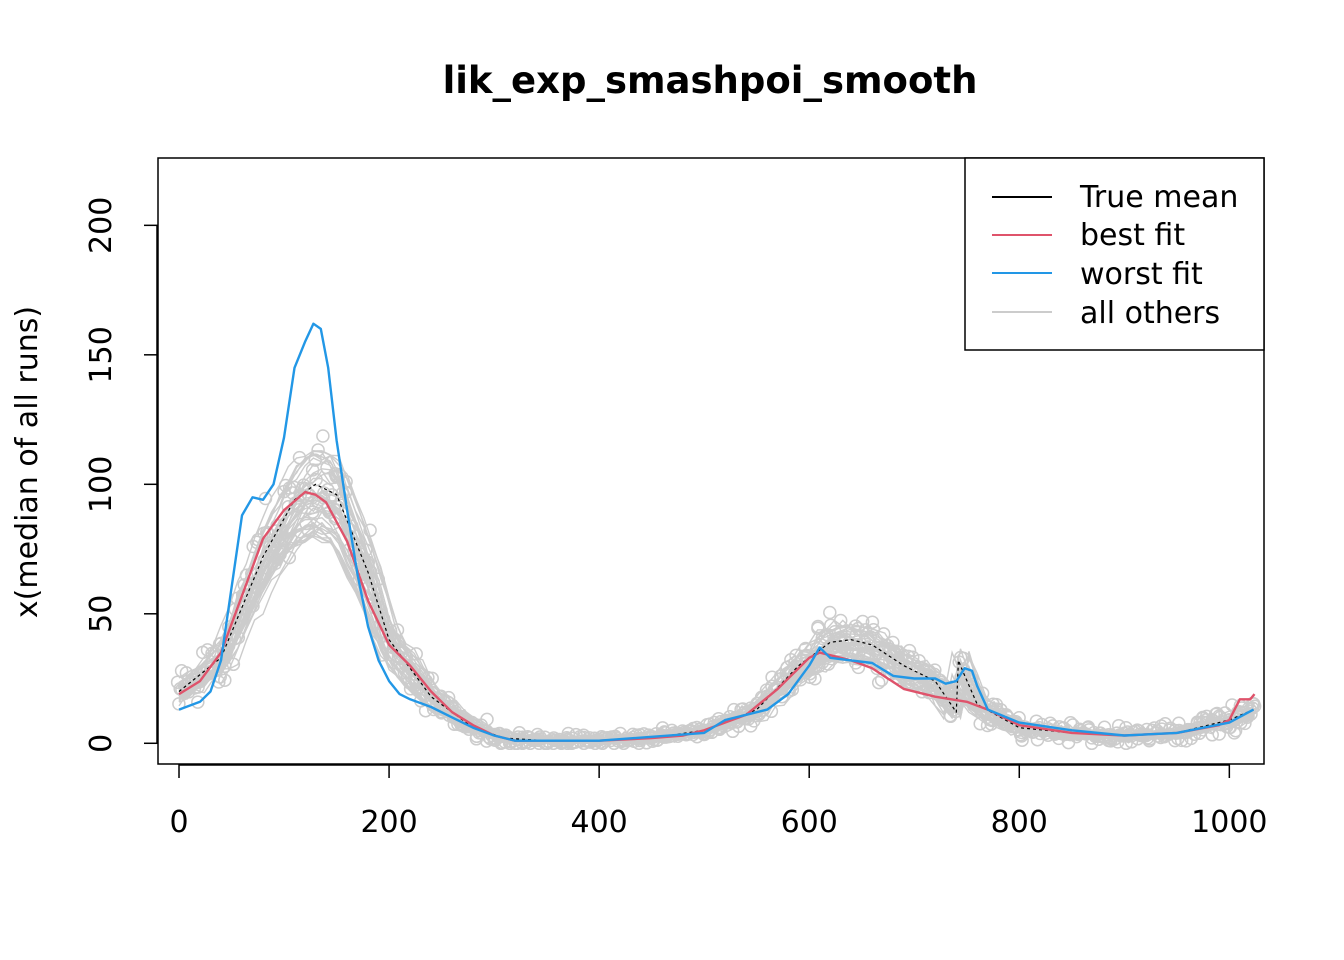 The width and height of the screenshot is (1344, 960). Describe the element at coordinates (27, 462) in the screenshot. I see `y-axis-label: x(median of all runs)` at that location.